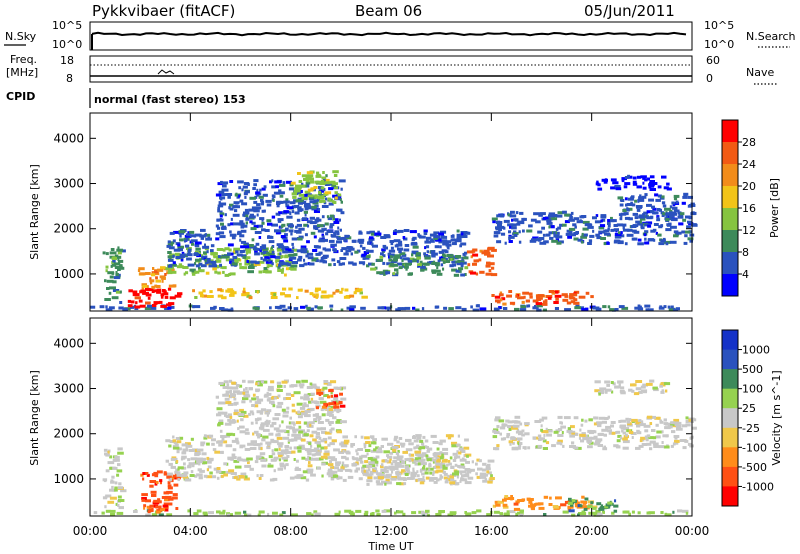  I want to click on x-tick-label: 16:00, so click(491, 531).